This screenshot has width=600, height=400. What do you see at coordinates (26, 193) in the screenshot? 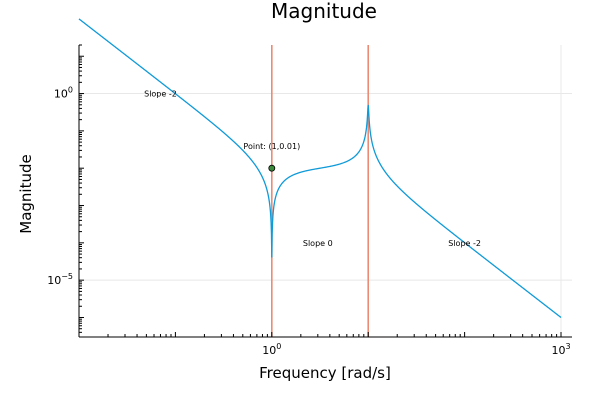
I see `y-axis-label: Magnitude` at bounding box center [26, 193].